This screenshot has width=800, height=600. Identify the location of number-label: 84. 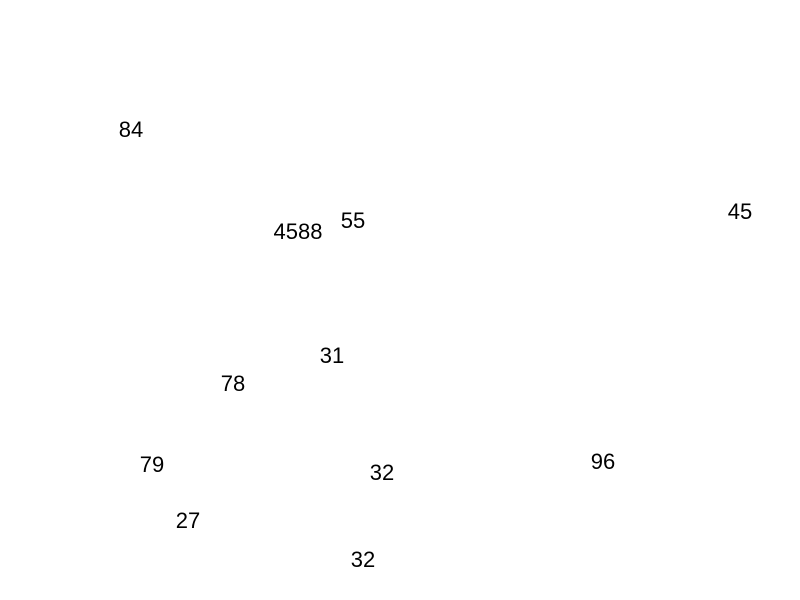
(131, 129).